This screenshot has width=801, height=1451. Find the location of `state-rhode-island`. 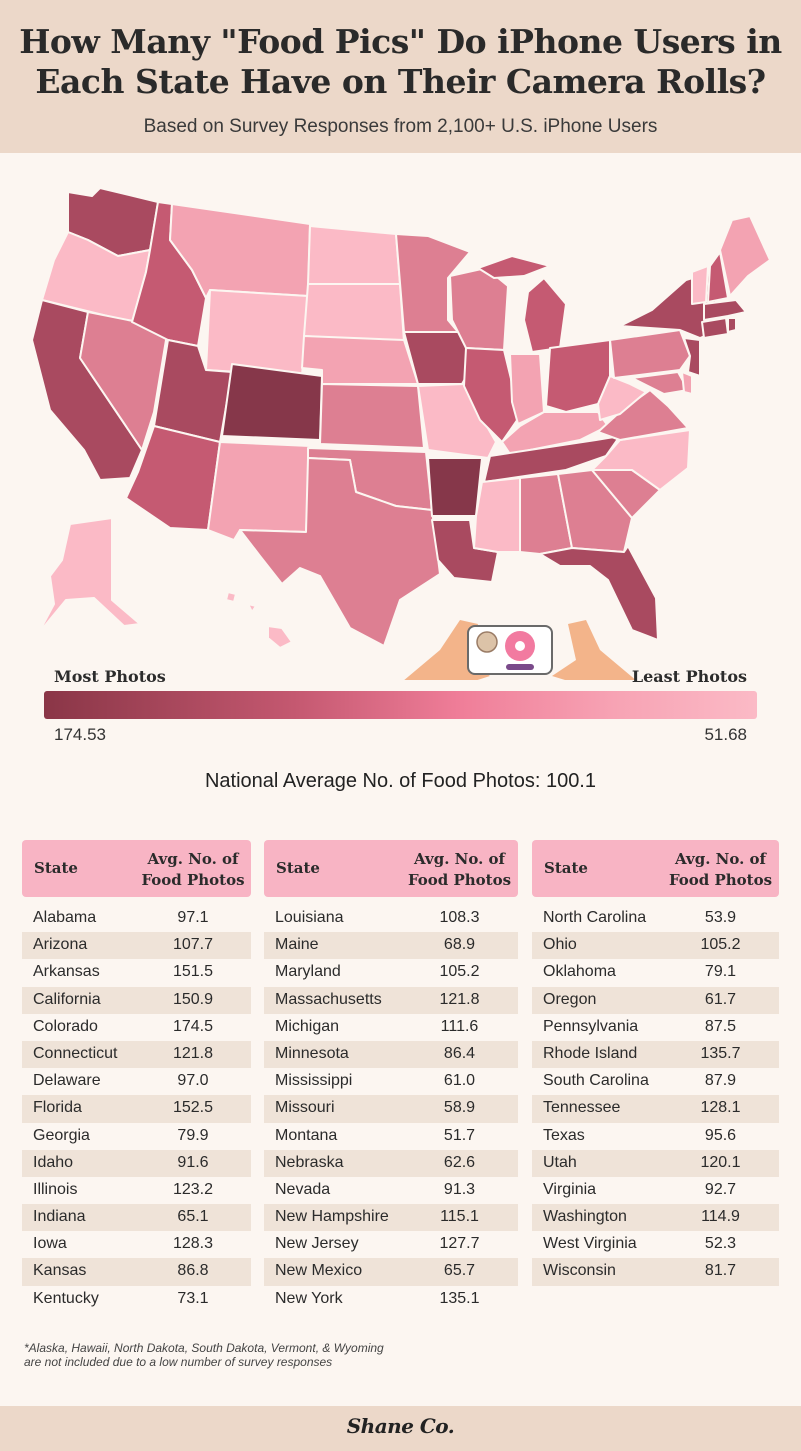

state-rhode-island is located at coordinates (732, 325).